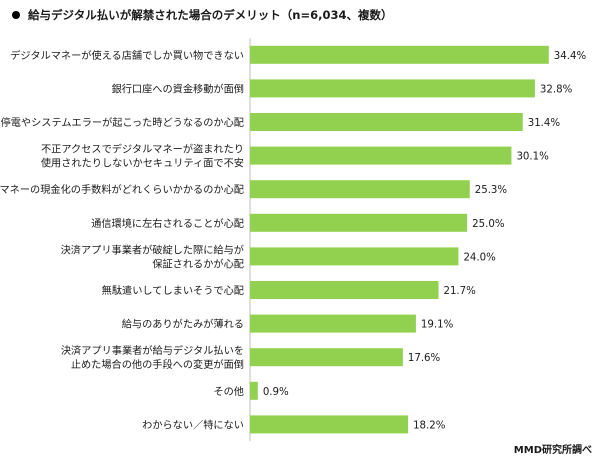  Describe the element at coordinates (127, 55) in the screenshot. I see `category-label: デジタルマネーが使える店舗でしか買い物できない` at that location.